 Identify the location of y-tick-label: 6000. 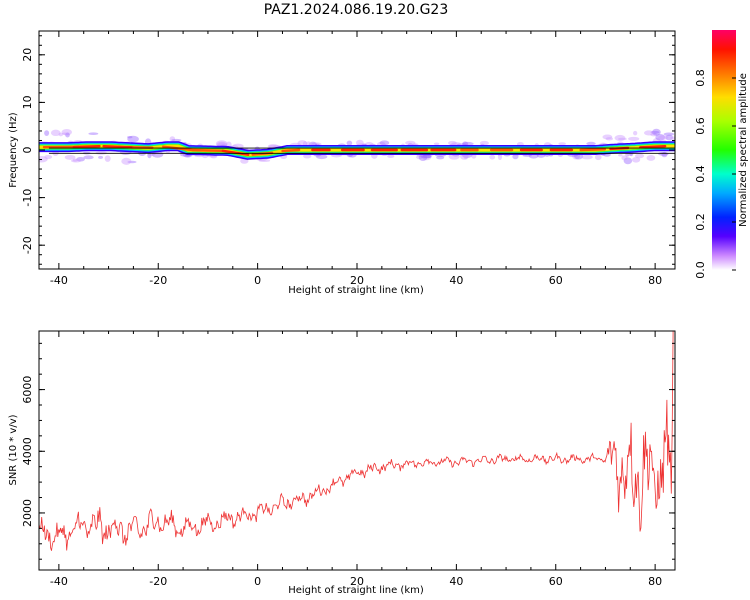
(27, 390).